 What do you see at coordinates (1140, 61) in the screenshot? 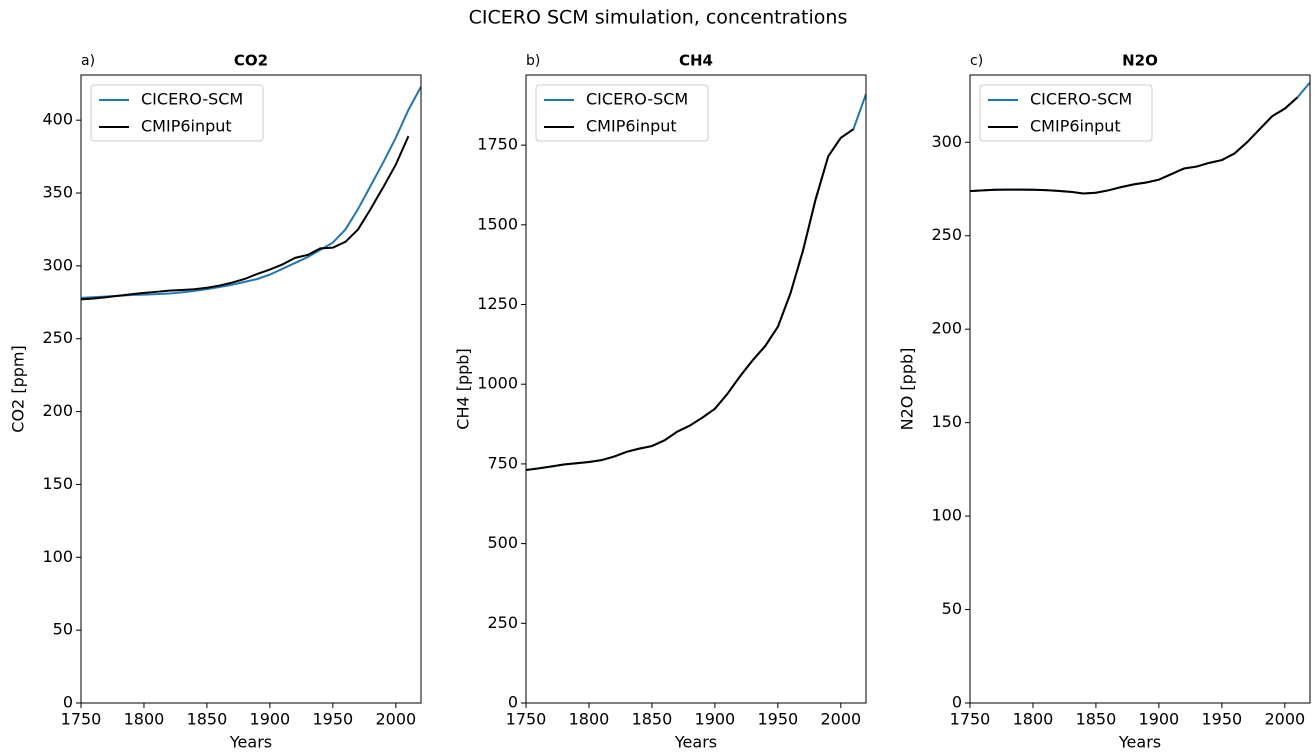
I see `axes-title: N2O` at bounding box center [1140, 61].